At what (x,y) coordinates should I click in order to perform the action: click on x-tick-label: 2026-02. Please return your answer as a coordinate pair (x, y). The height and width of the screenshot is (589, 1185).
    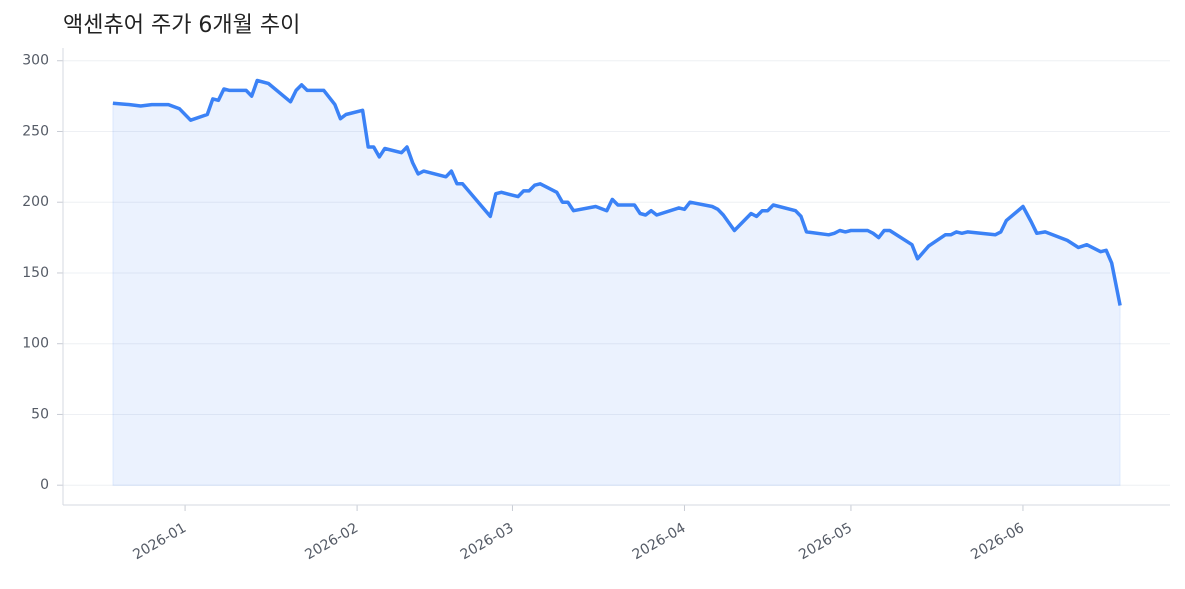
    Looking at the image, I should click on (331, 541).